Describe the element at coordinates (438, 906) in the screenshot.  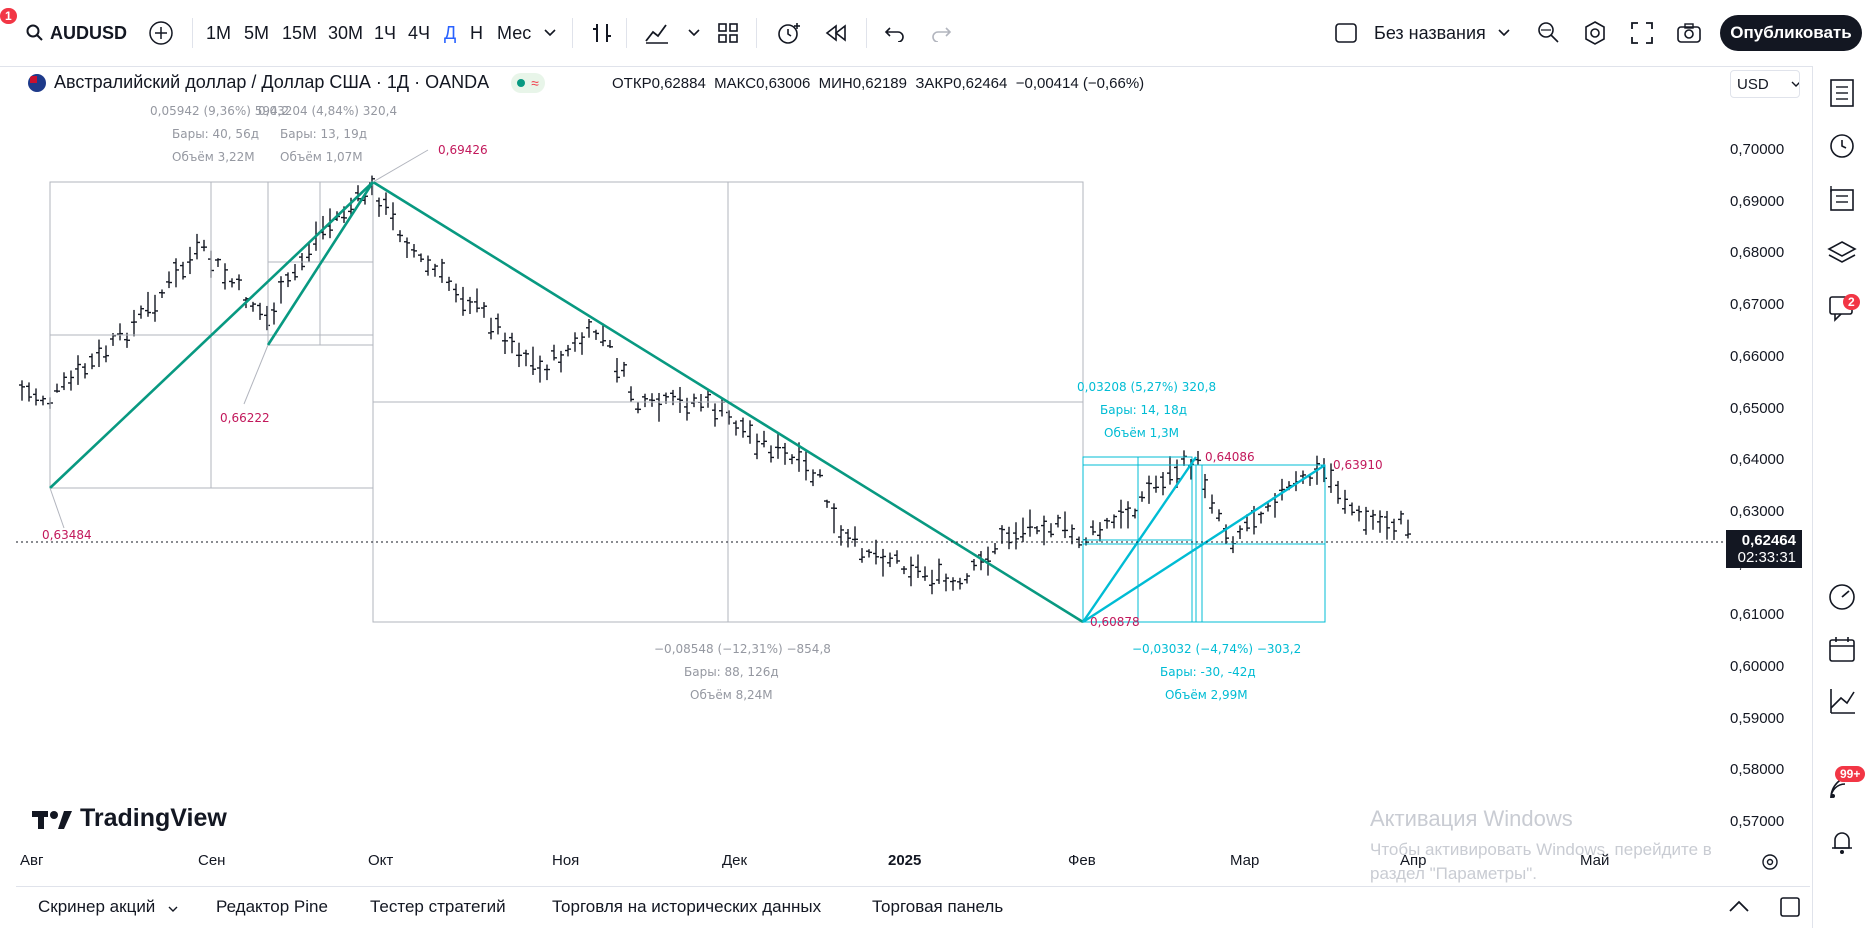
I see `tab-strategy-tester: Тестер стратегий` at that location.